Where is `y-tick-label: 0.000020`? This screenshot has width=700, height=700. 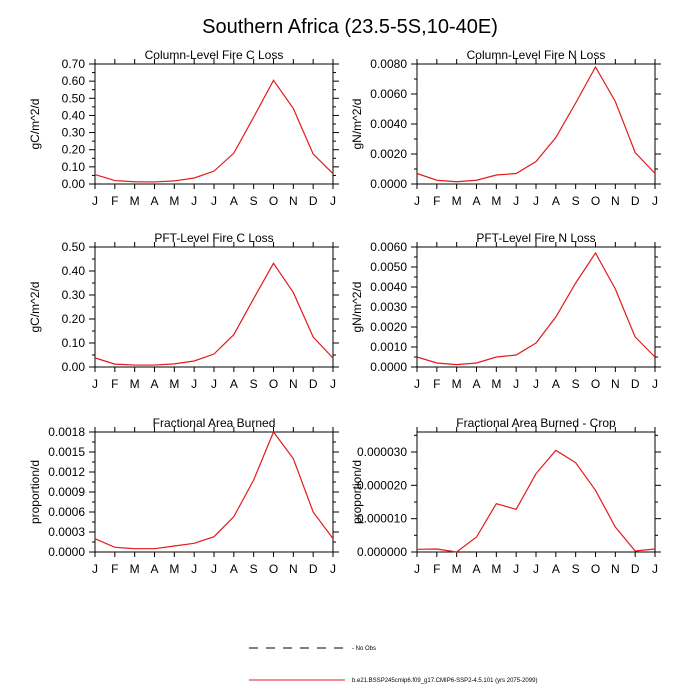 y-tick-label: 0.000020 is located at coordinates (382, 485).